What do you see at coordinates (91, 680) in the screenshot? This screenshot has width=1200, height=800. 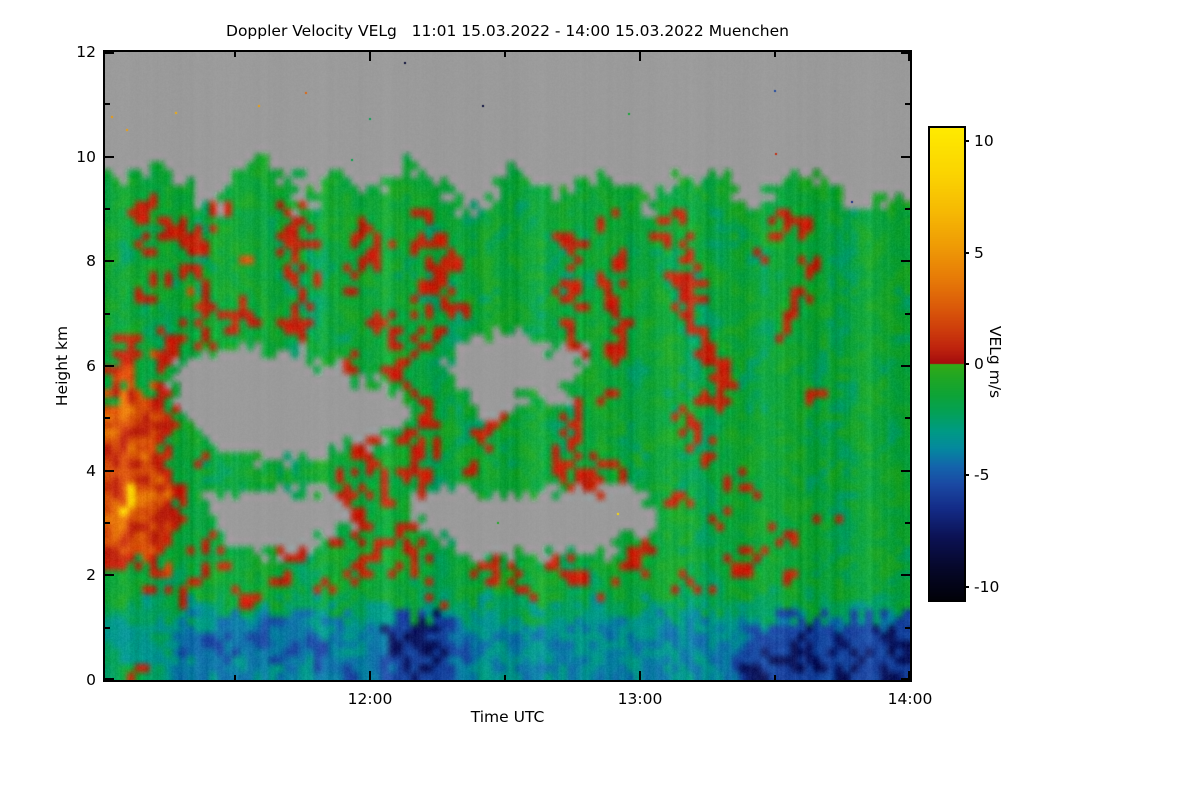 I see `y-tick-label: 0` at bounding box center [91, 680].